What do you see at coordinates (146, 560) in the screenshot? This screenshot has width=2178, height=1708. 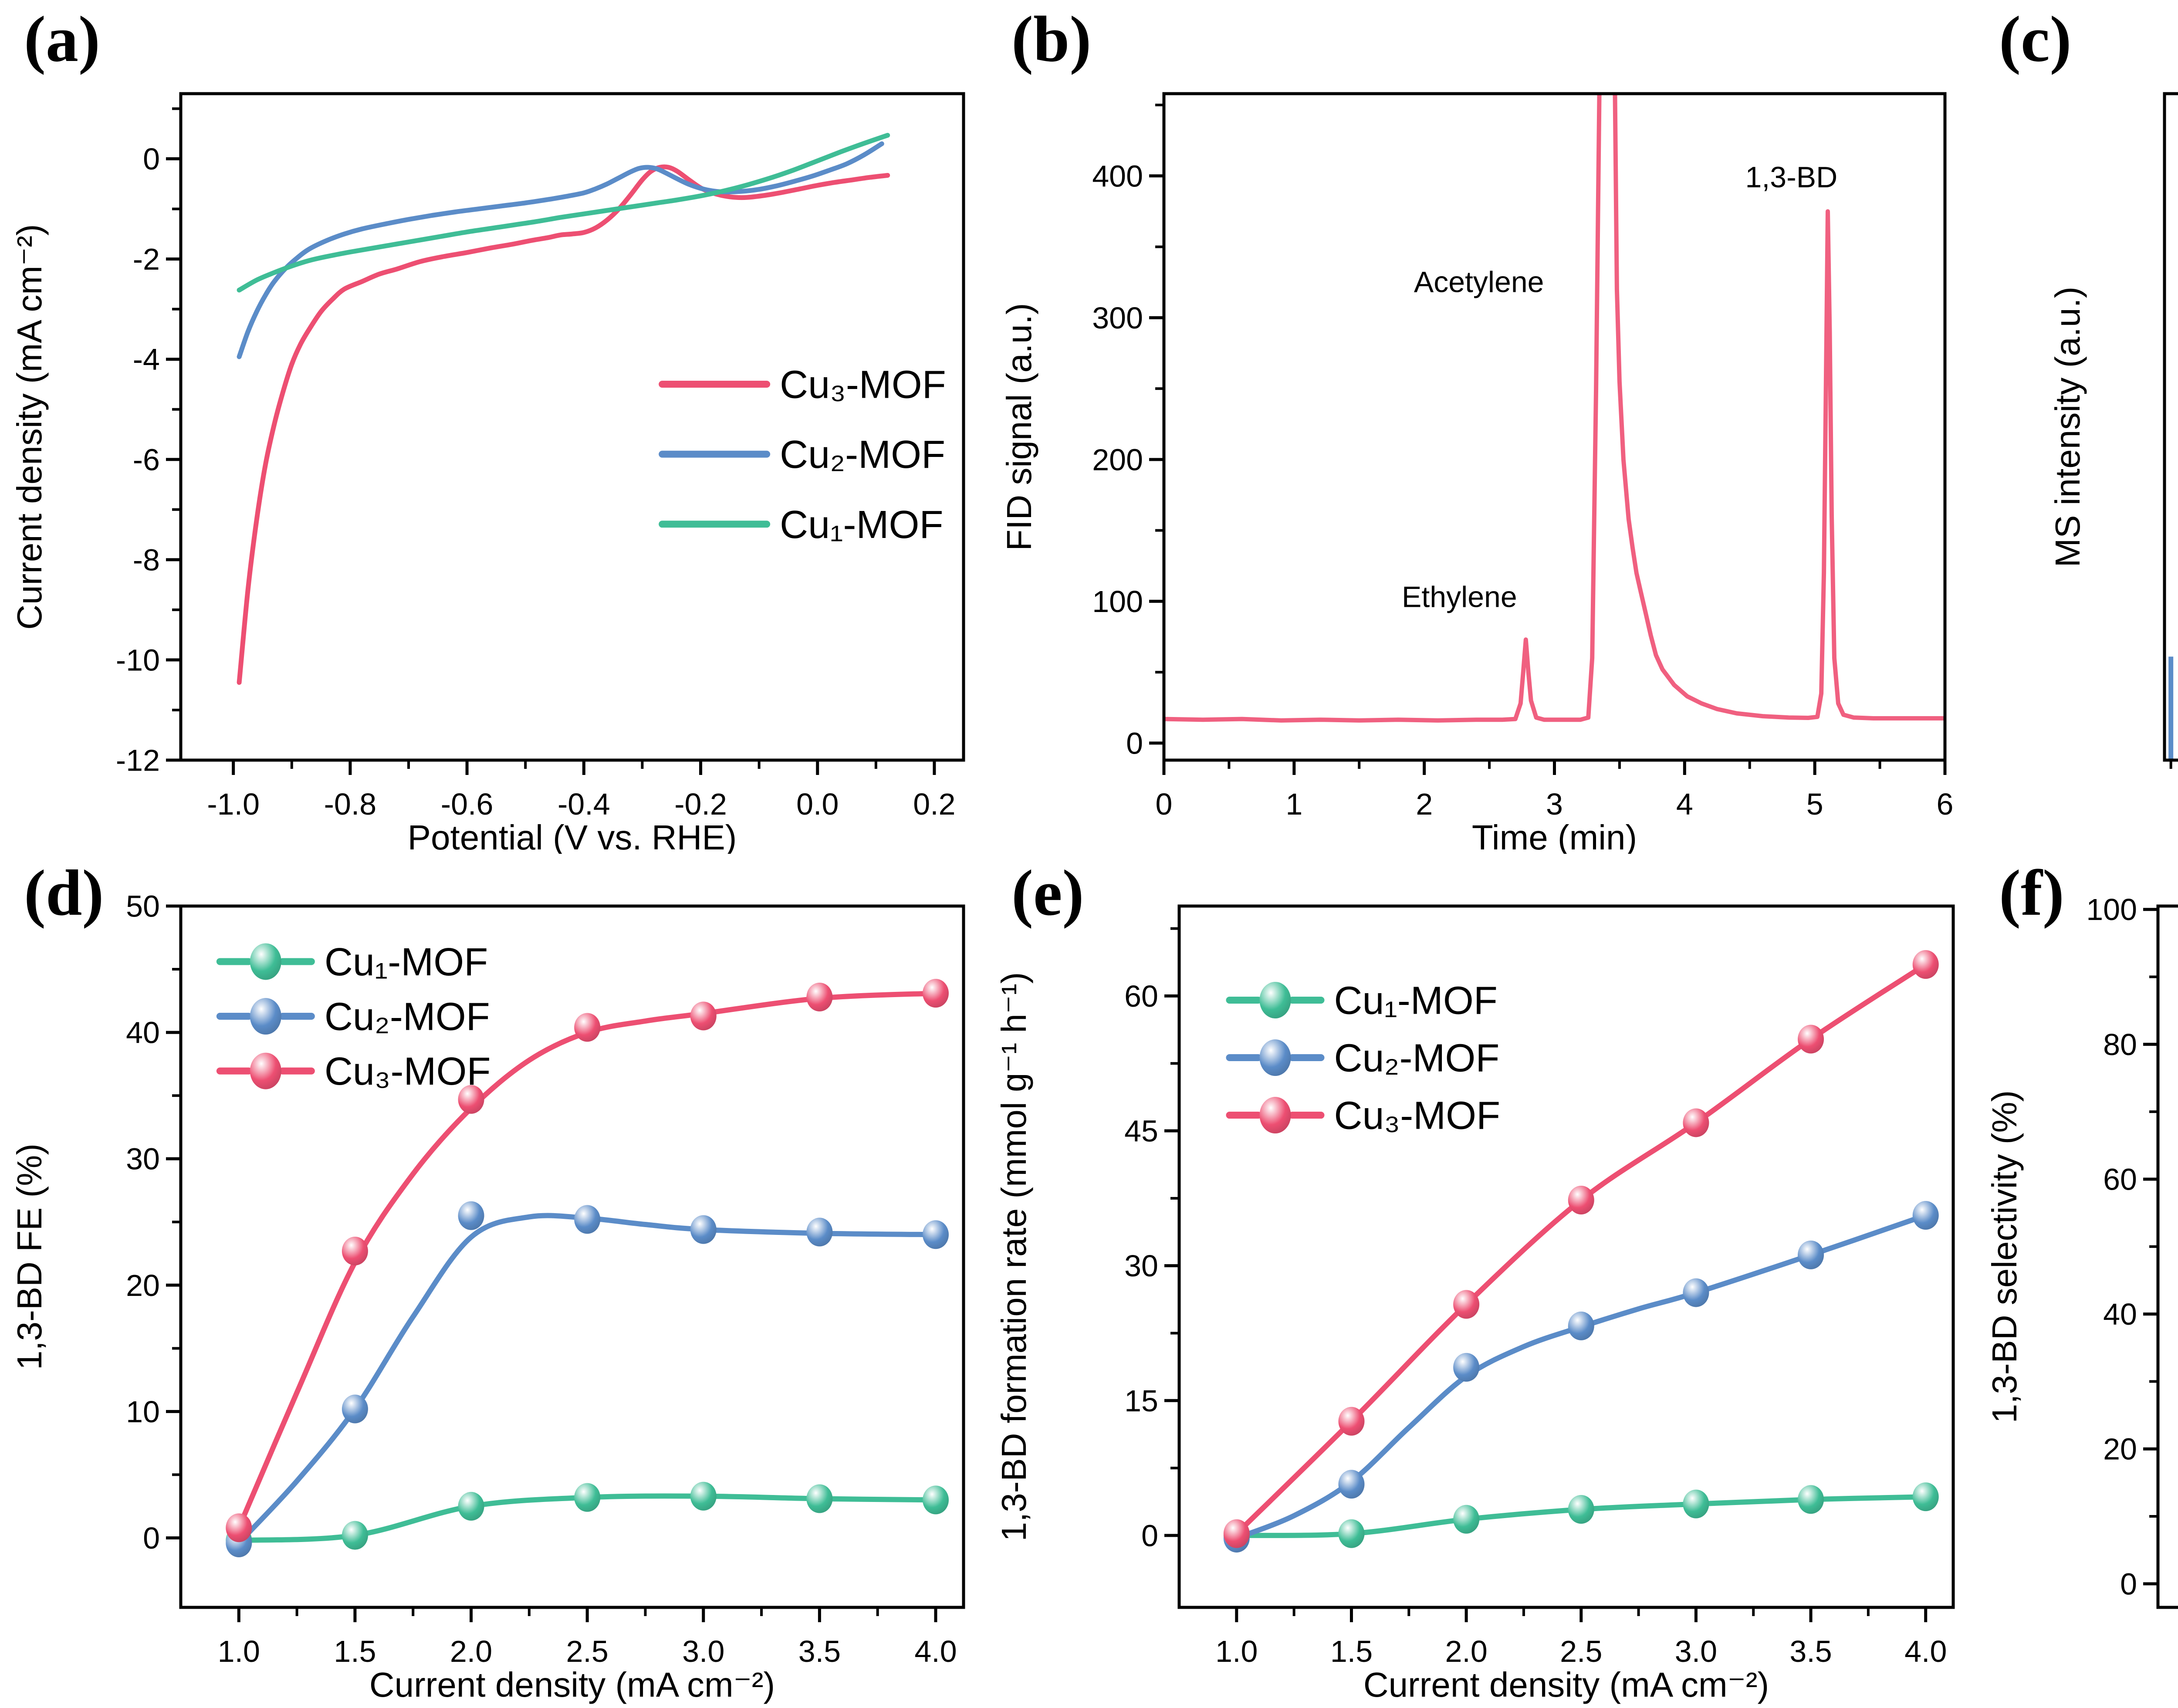 I see `y-tick-label: -8` at bounding box center [146, 560].